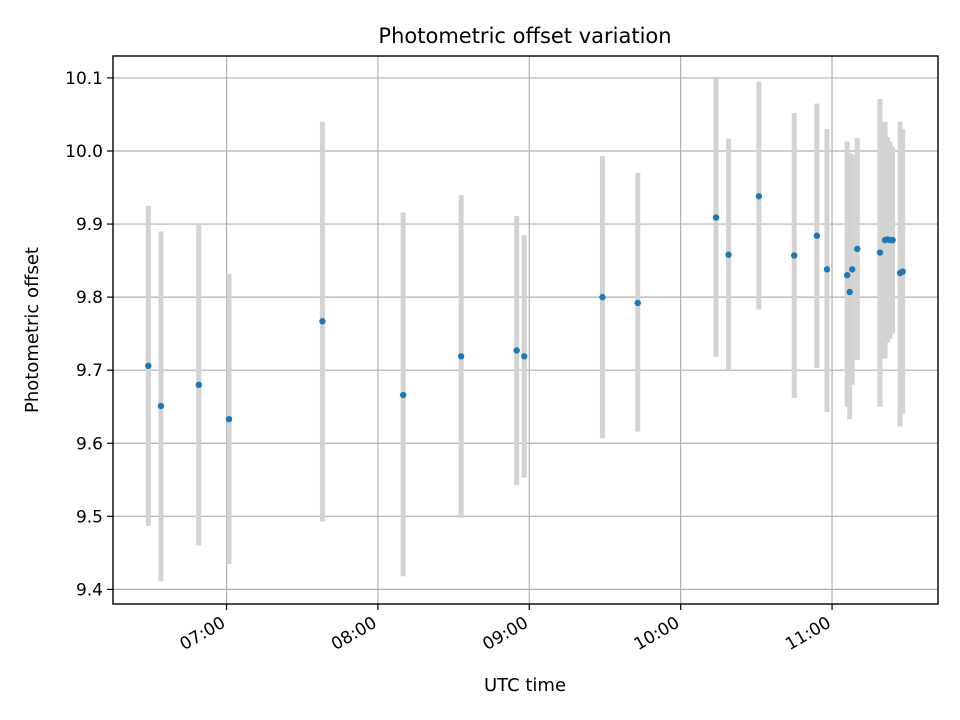 This screenshot has width=960, height=720. What do you see at coordinates (89, 225) in the screenshot?
I see `y-tick-label: 9.9` at bounding box center [89, 225].